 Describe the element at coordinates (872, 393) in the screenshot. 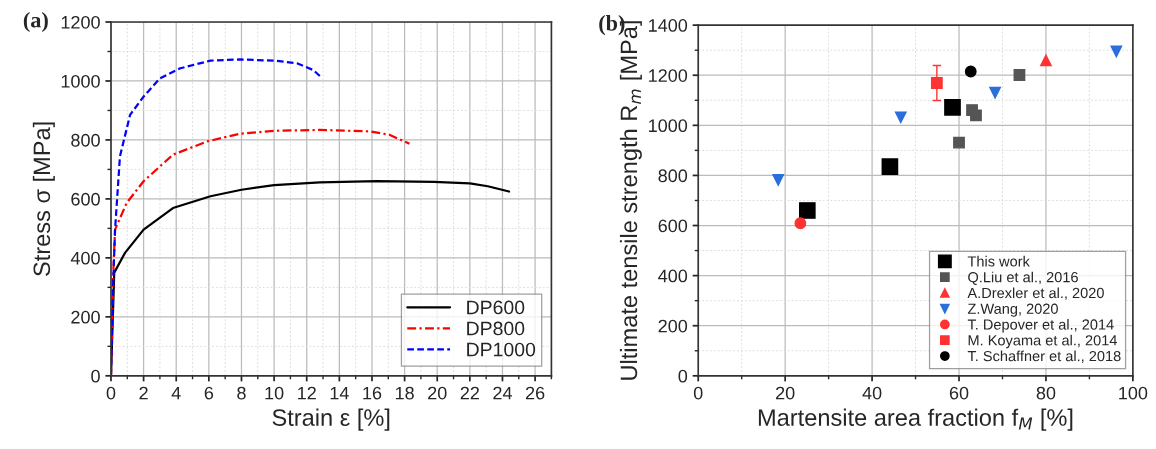

I see `x-tick-label: 40` at that location.